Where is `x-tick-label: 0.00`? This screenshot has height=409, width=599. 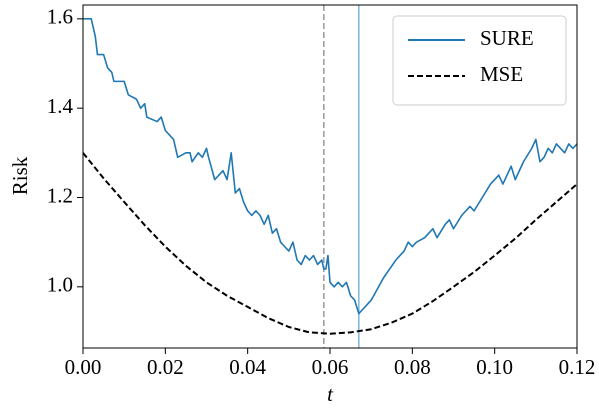
x-tick-label: 0.00 is located at coordinates (83, 367).